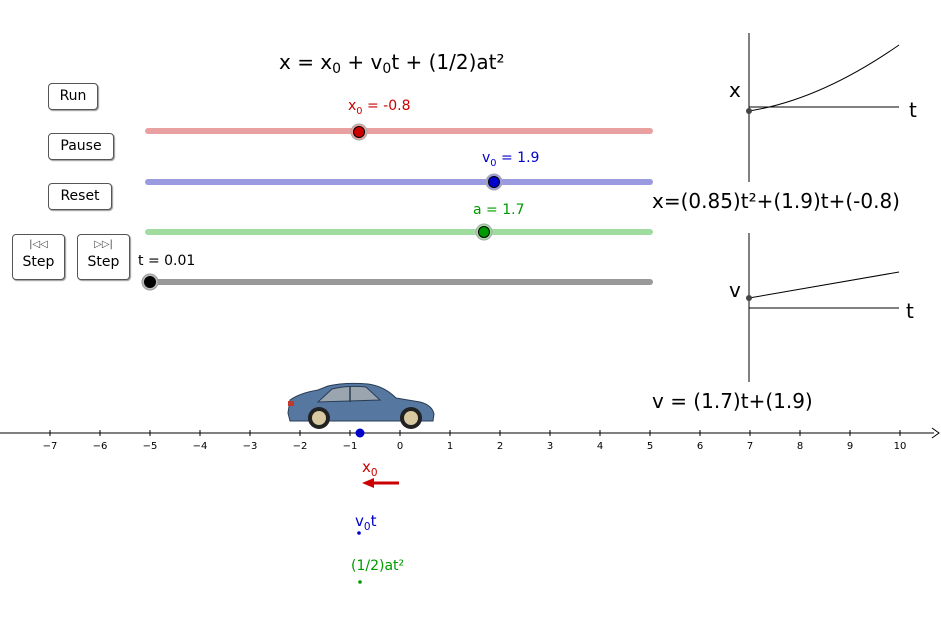 Image resolution: width=941 pixels, height=630 pixels. I want to click on accel-vector-label: (1/2)at², so click(378, 566).